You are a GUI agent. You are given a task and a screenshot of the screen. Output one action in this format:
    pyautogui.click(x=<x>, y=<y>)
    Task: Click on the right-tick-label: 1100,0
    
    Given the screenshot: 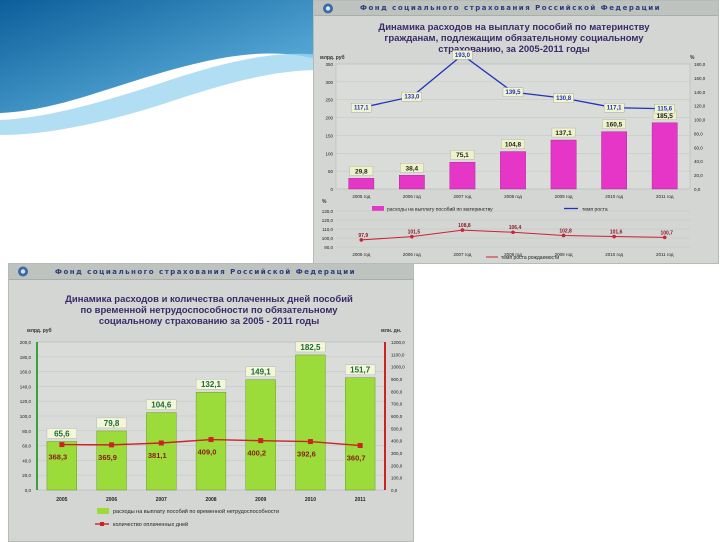 What is the action you would take?
    pyautogui.click(x=398, y=354)
    